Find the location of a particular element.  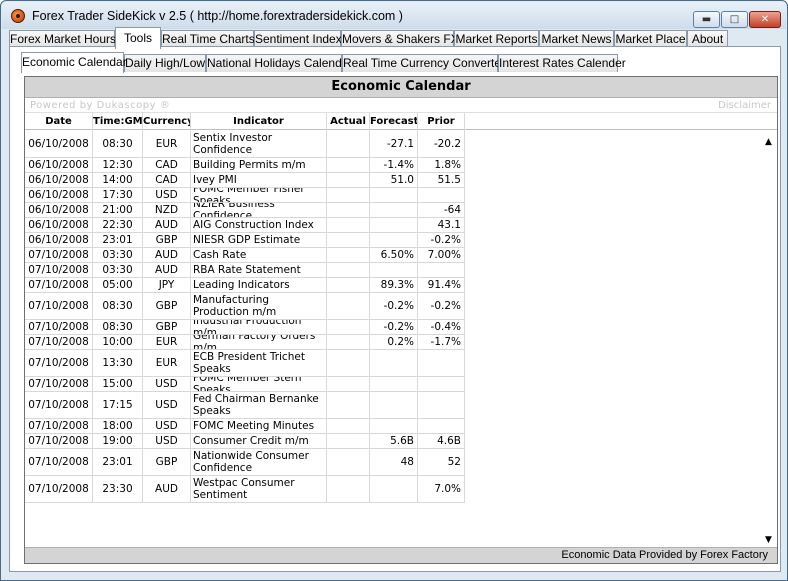

close-button: ✕ is located at coordinates (765, 19).